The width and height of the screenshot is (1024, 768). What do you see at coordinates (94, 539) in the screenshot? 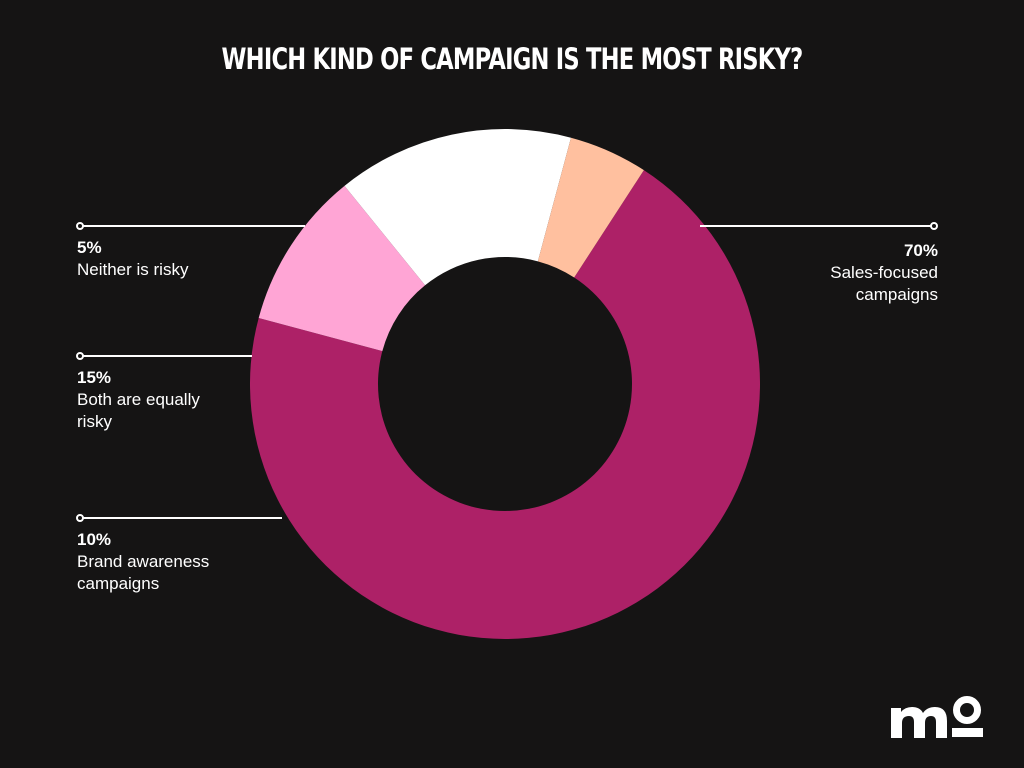
I see `slice-percent: 10%` at bounding box center [94, 539].